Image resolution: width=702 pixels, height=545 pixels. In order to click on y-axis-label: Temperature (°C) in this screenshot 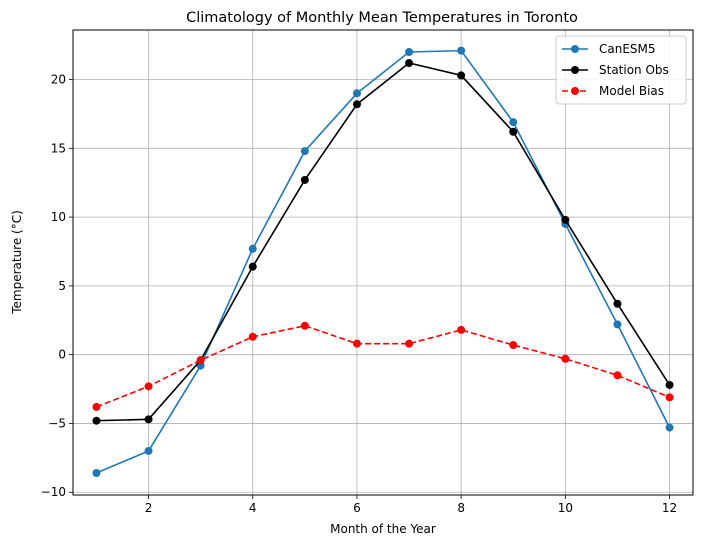, I will do `click(17, 262)`.